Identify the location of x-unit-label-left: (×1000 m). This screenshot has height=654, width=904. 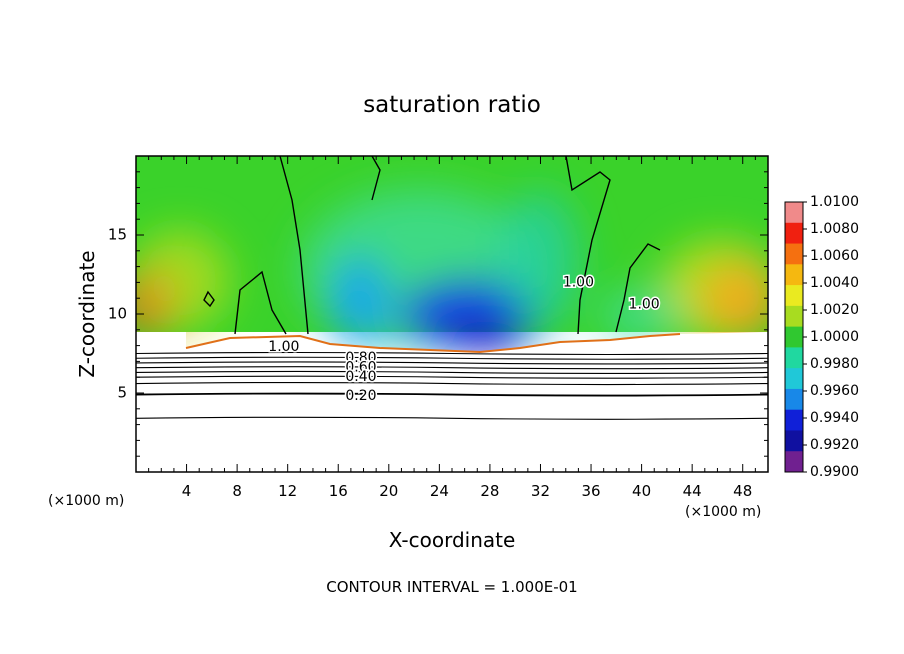
(86, 501).